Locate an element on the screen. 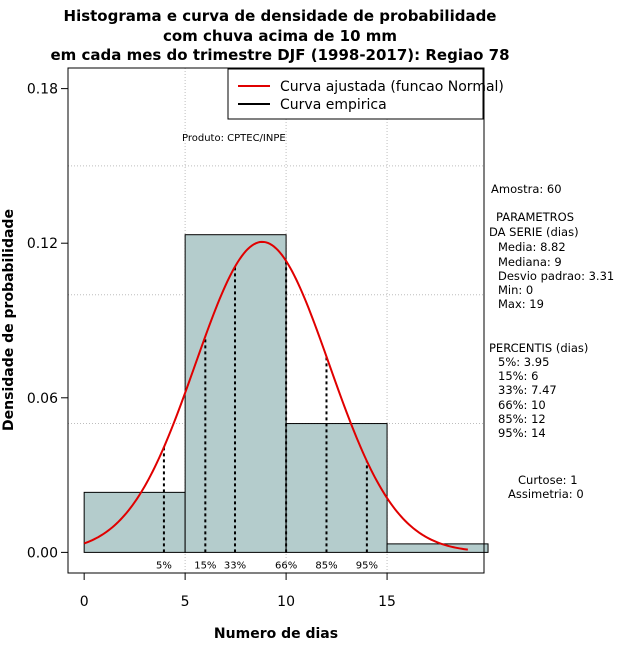 This screenshot has height=660, width=640. percentile-33: 33%: 7.47 is located at coordinates (527, 390).